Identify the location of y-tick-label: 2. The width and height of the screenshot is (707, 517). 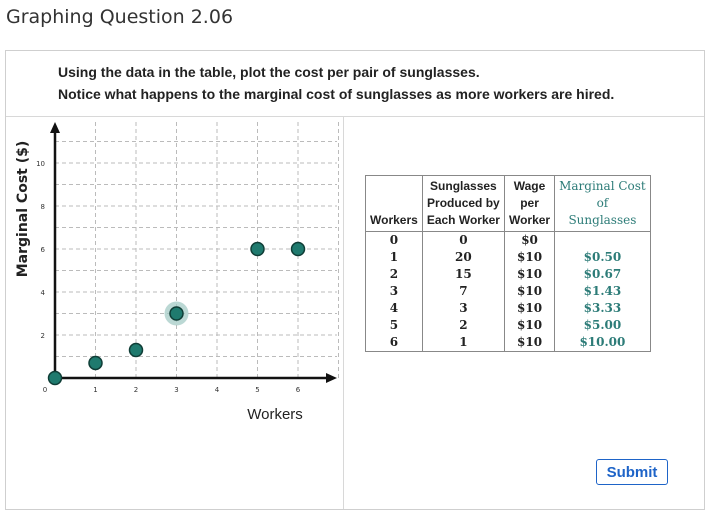
(43, 336).